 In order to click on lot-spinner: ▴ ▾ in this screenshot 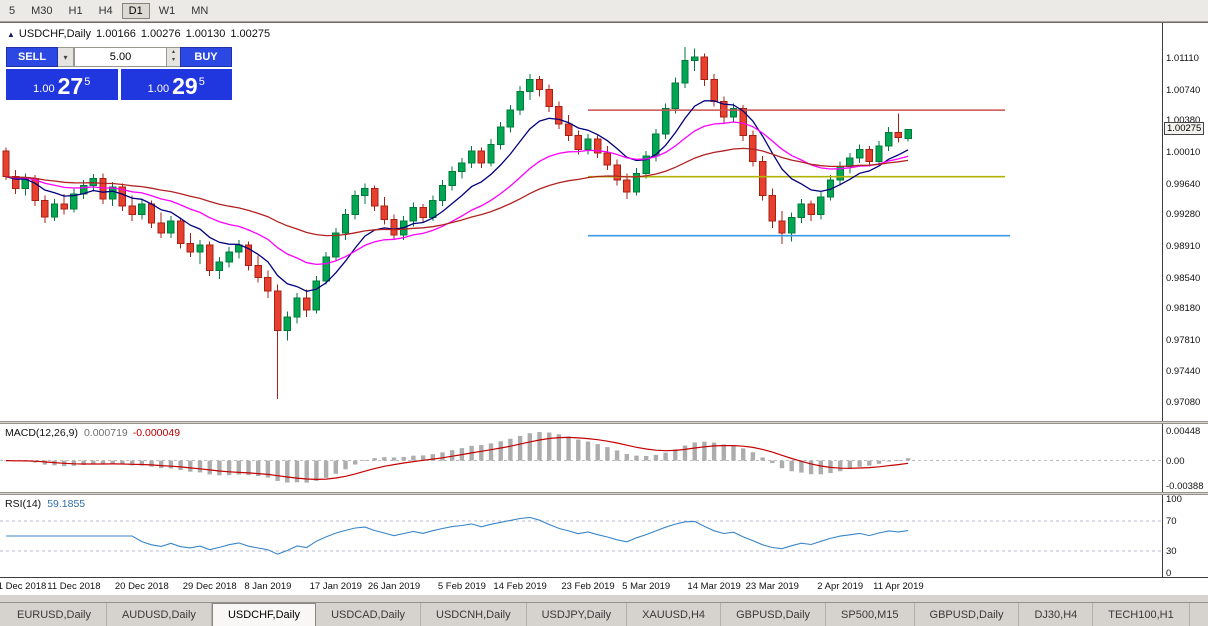, I will do `click(173, 57)`.